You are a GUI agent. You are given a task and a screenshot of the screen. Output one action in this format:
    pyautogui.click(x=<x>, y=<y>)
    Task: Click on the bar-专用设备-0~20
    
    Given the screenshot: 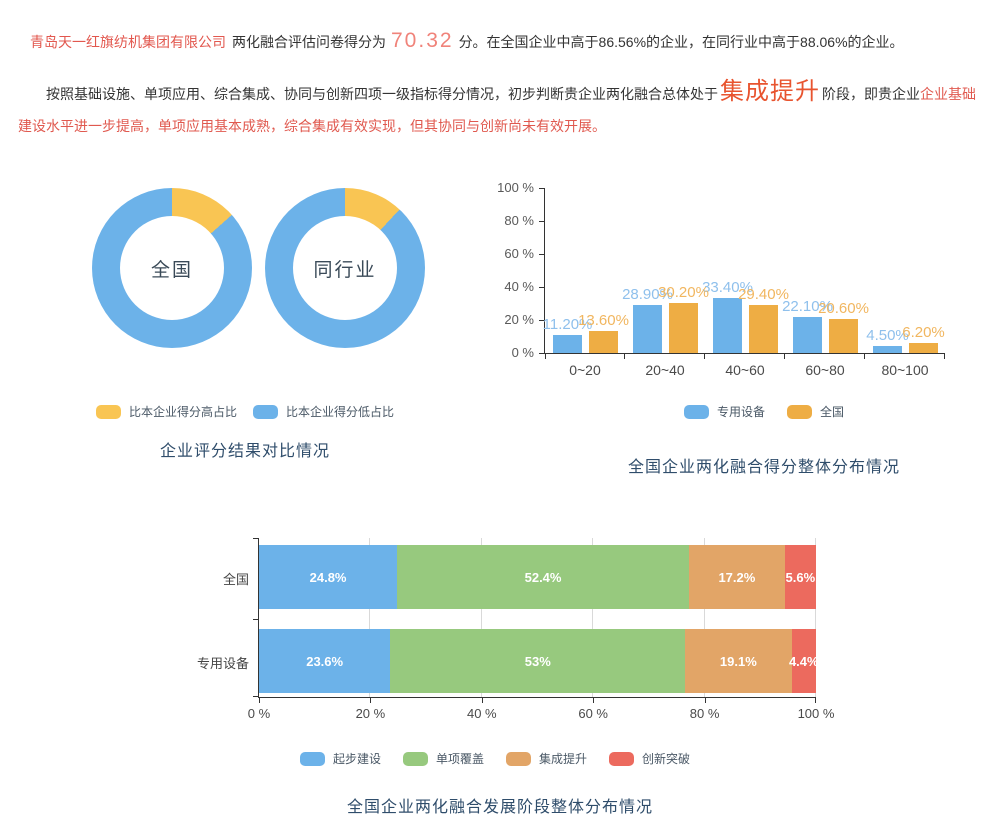 What is the action you would take?
    pyautogui.click(x=567, y=343)
    